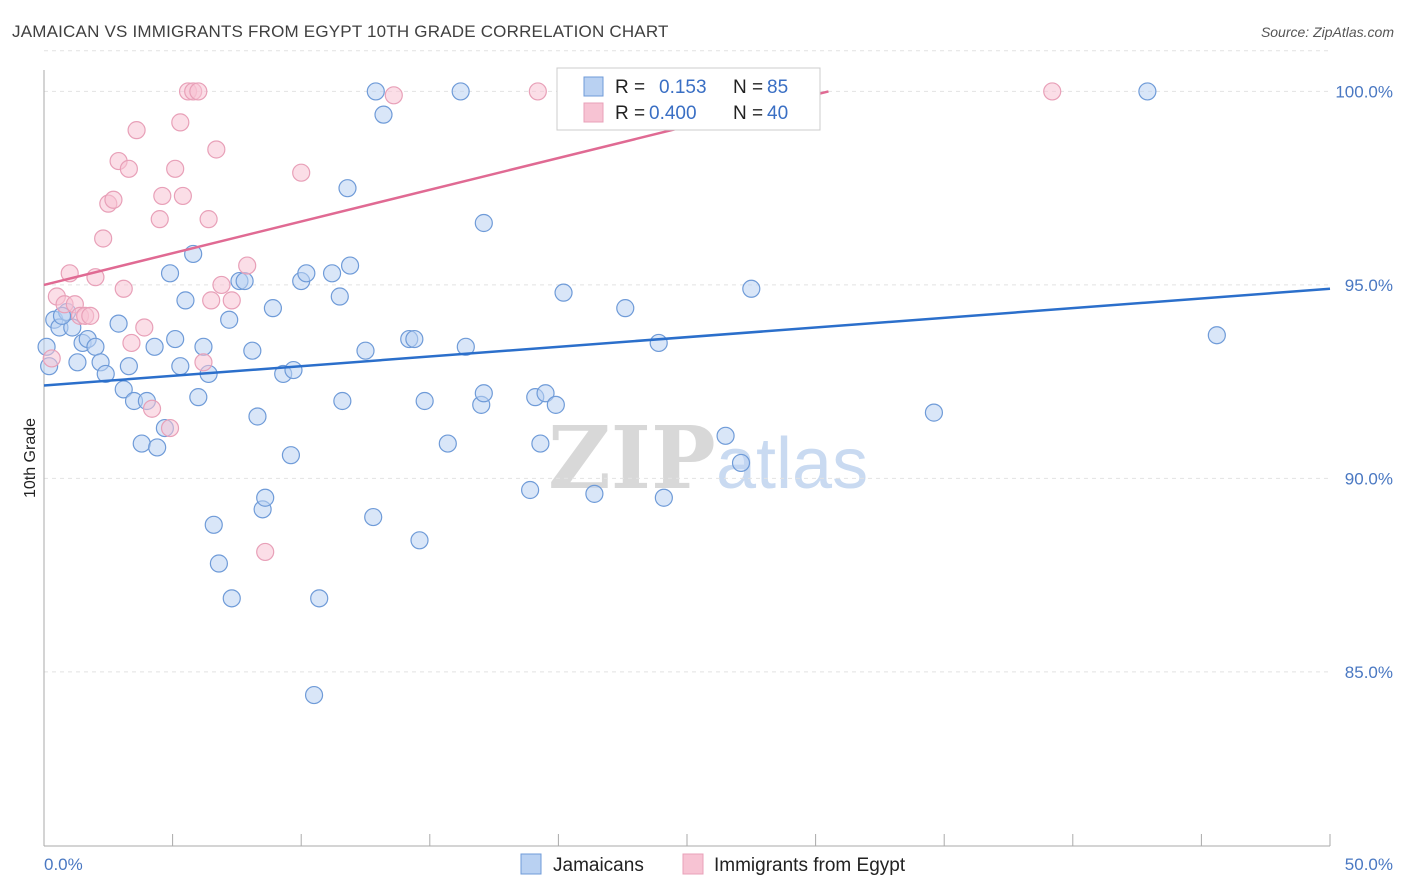  Describe the element at coordinates (598, 865) in the screenshot. I see `bottom-legend-label-jamaicans: Jamaicans` at that location.